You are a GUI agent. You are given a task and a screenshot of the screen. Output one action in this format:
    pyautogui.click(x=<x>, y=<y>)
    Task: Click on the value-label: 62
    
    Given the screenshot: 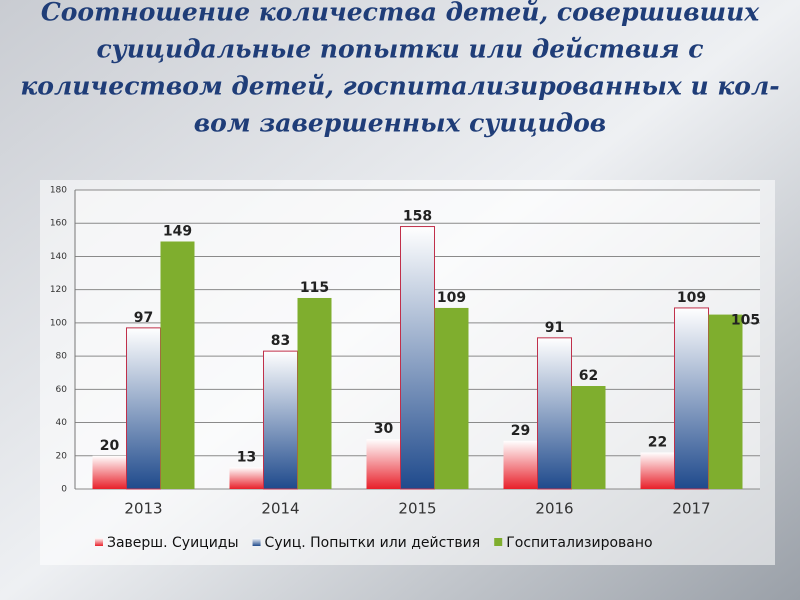 What is the action you would take?
    pyautogui.click(x=588, y=376)
    